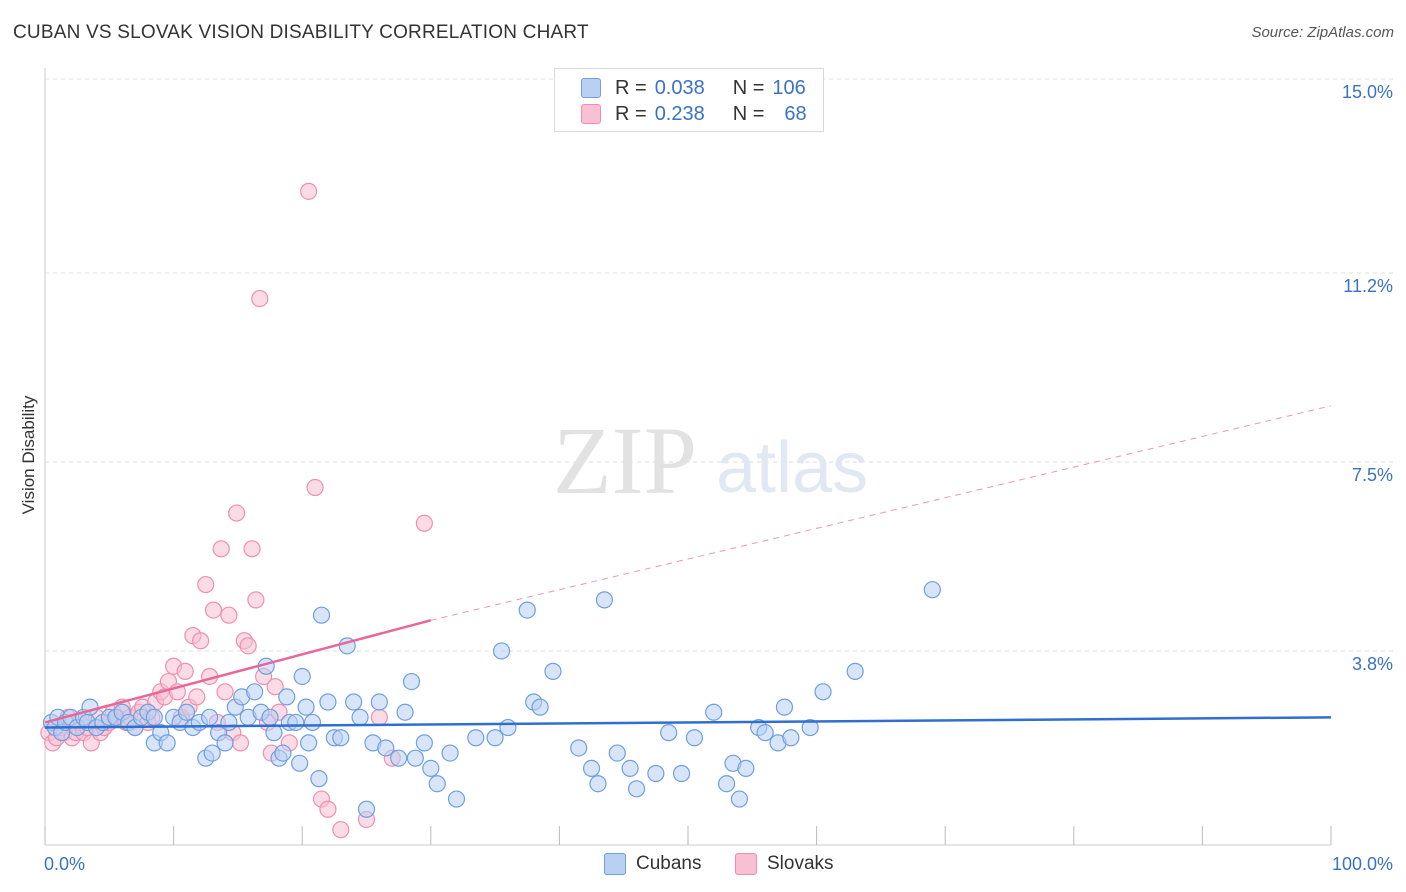  I want to click on x-tick-label: 0.0%, so click(64, 864).